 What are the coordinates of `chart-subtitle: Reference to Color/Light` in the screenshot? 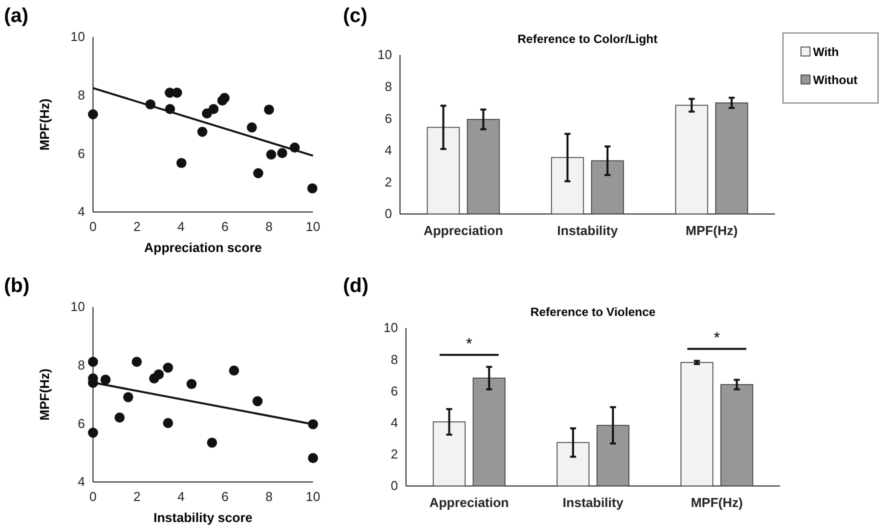 It's located at (587, 39).